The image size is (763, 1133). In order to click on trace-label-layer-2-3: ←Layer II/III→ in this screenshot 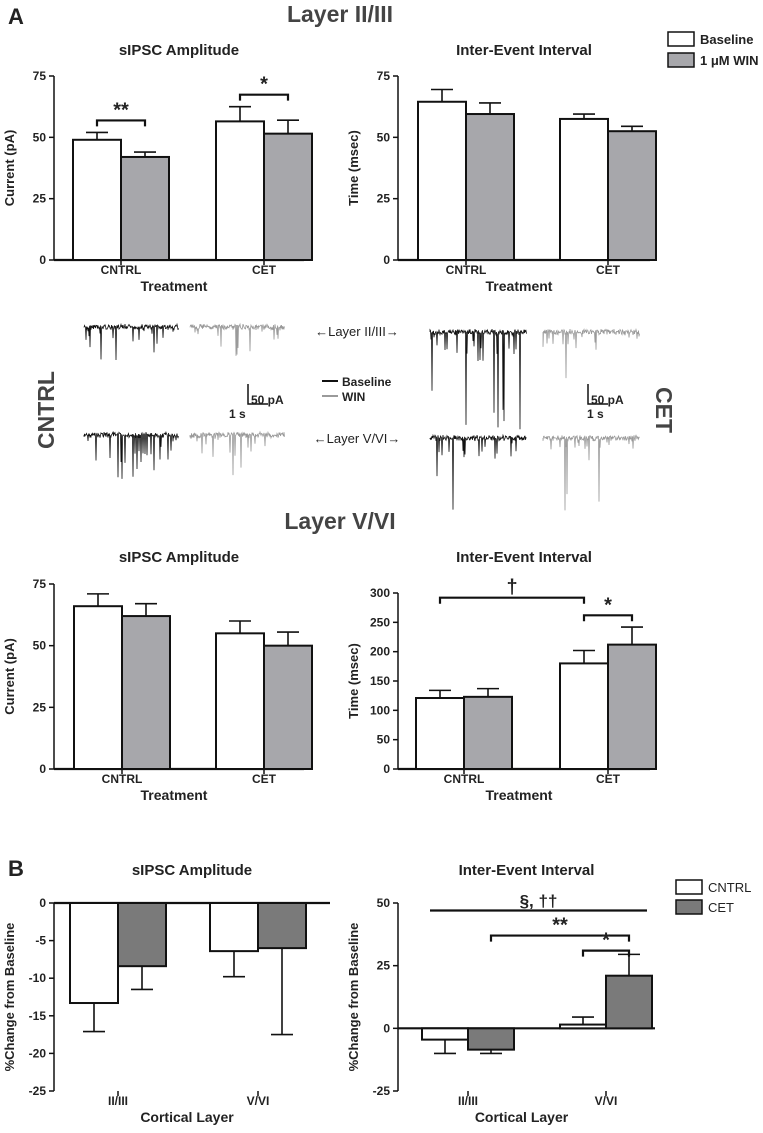, I will do `click(357, 331)`.